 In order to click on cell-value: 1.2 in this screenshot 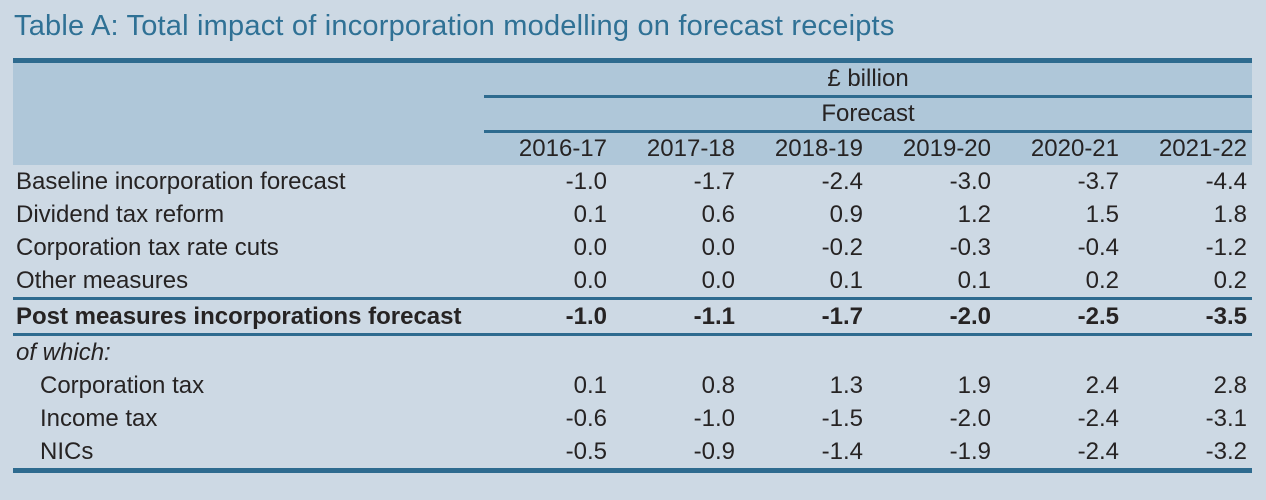, I will do `click(974, 214)`.